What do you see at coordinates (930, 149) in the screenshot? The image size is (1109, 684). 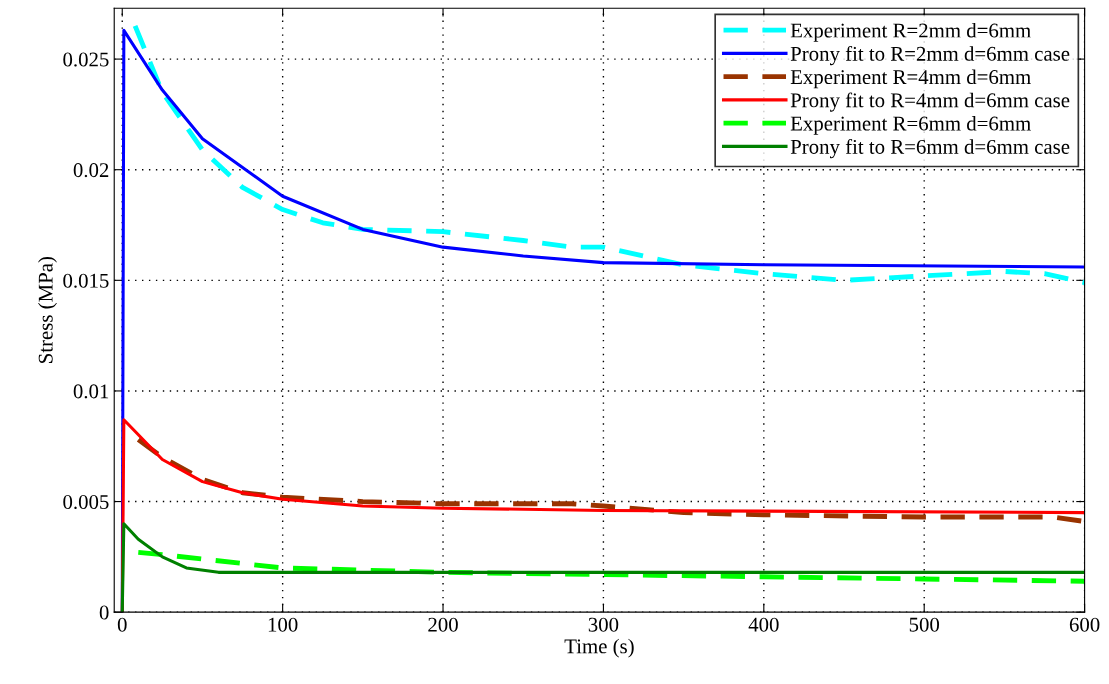 I see `legend-label: Prony fit to R=6mm d=6mm case` at bounding box center [930, 149].